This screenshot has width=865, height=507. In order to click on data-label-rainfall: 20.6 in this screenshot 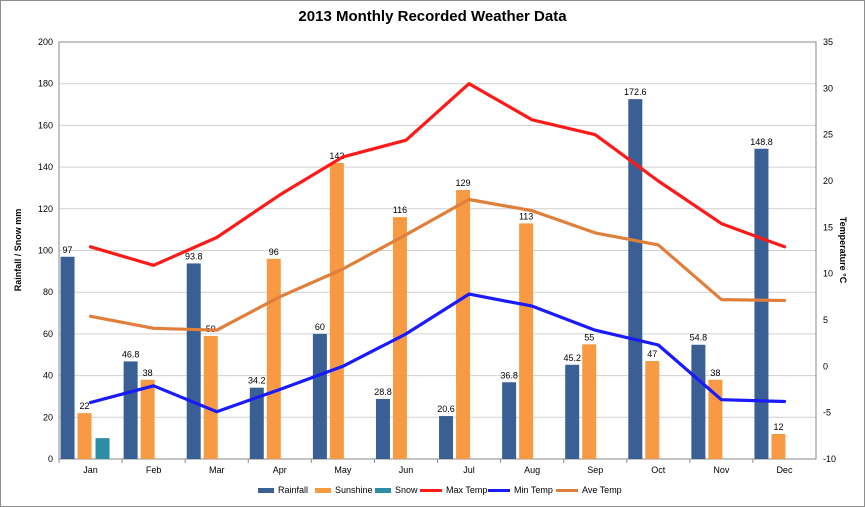, I will do `click(446, 409)`.